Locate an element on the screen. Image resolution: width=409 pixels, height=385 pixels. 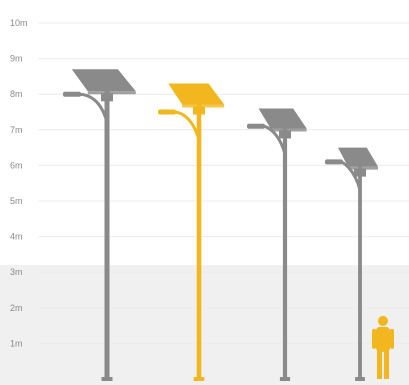
height-scale: 1m 2m 3m 4m 5m 6m 7m 8m 9m 10m is located at coordinates (19, 183).